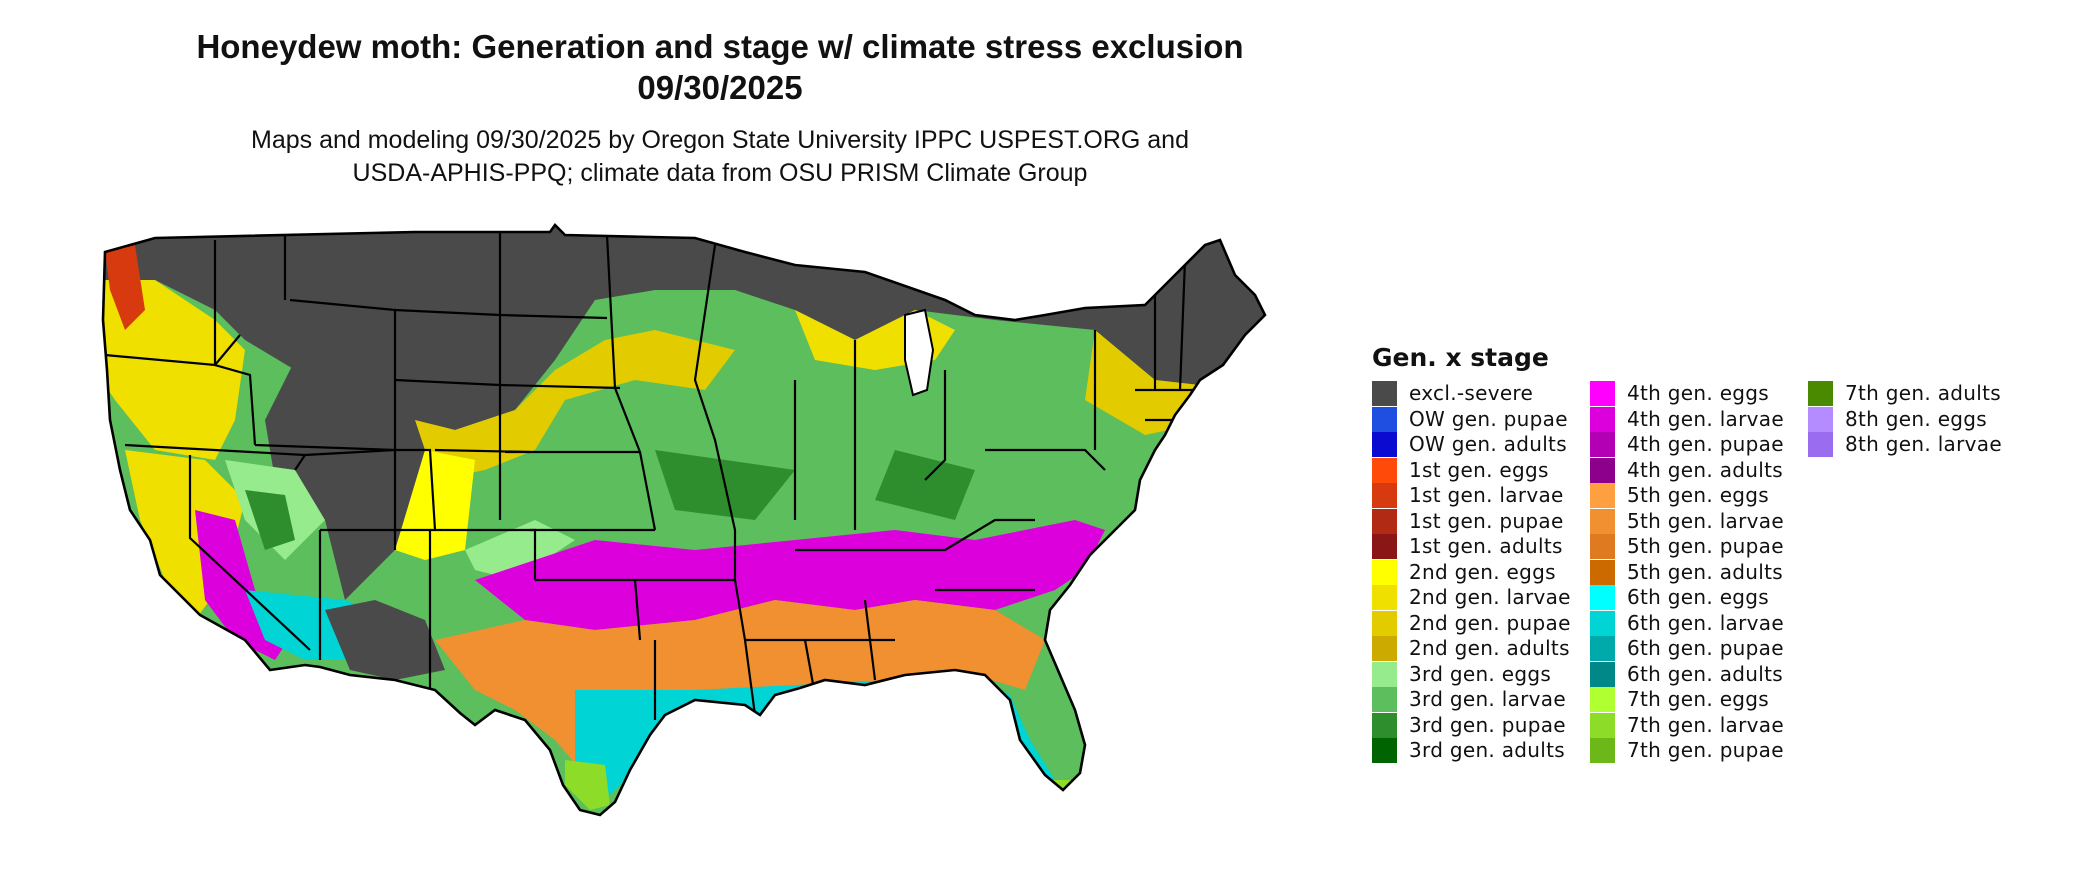 The image size is (2100, 892). I want to click on legend-label: 2nd gen. adults, so click(1489, 648).